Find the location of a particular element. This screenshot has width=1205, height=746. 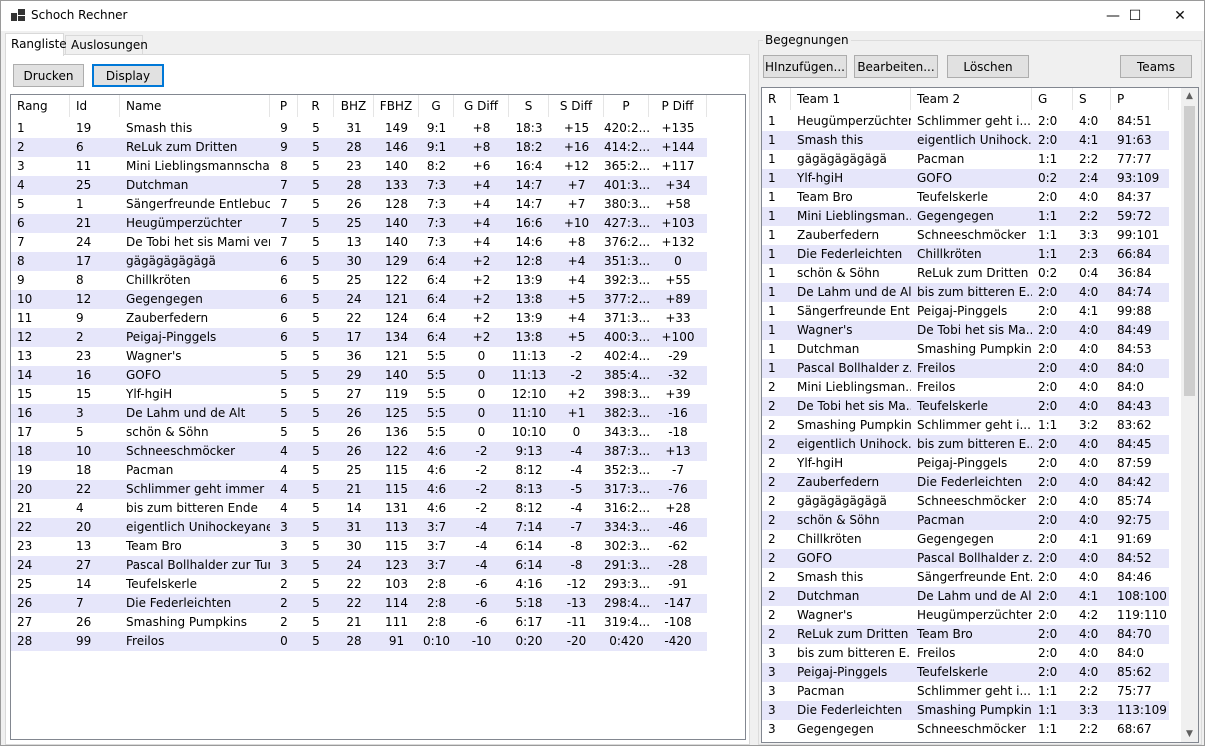

ranking-col-header: Rang is located at coordinates (40, 106).